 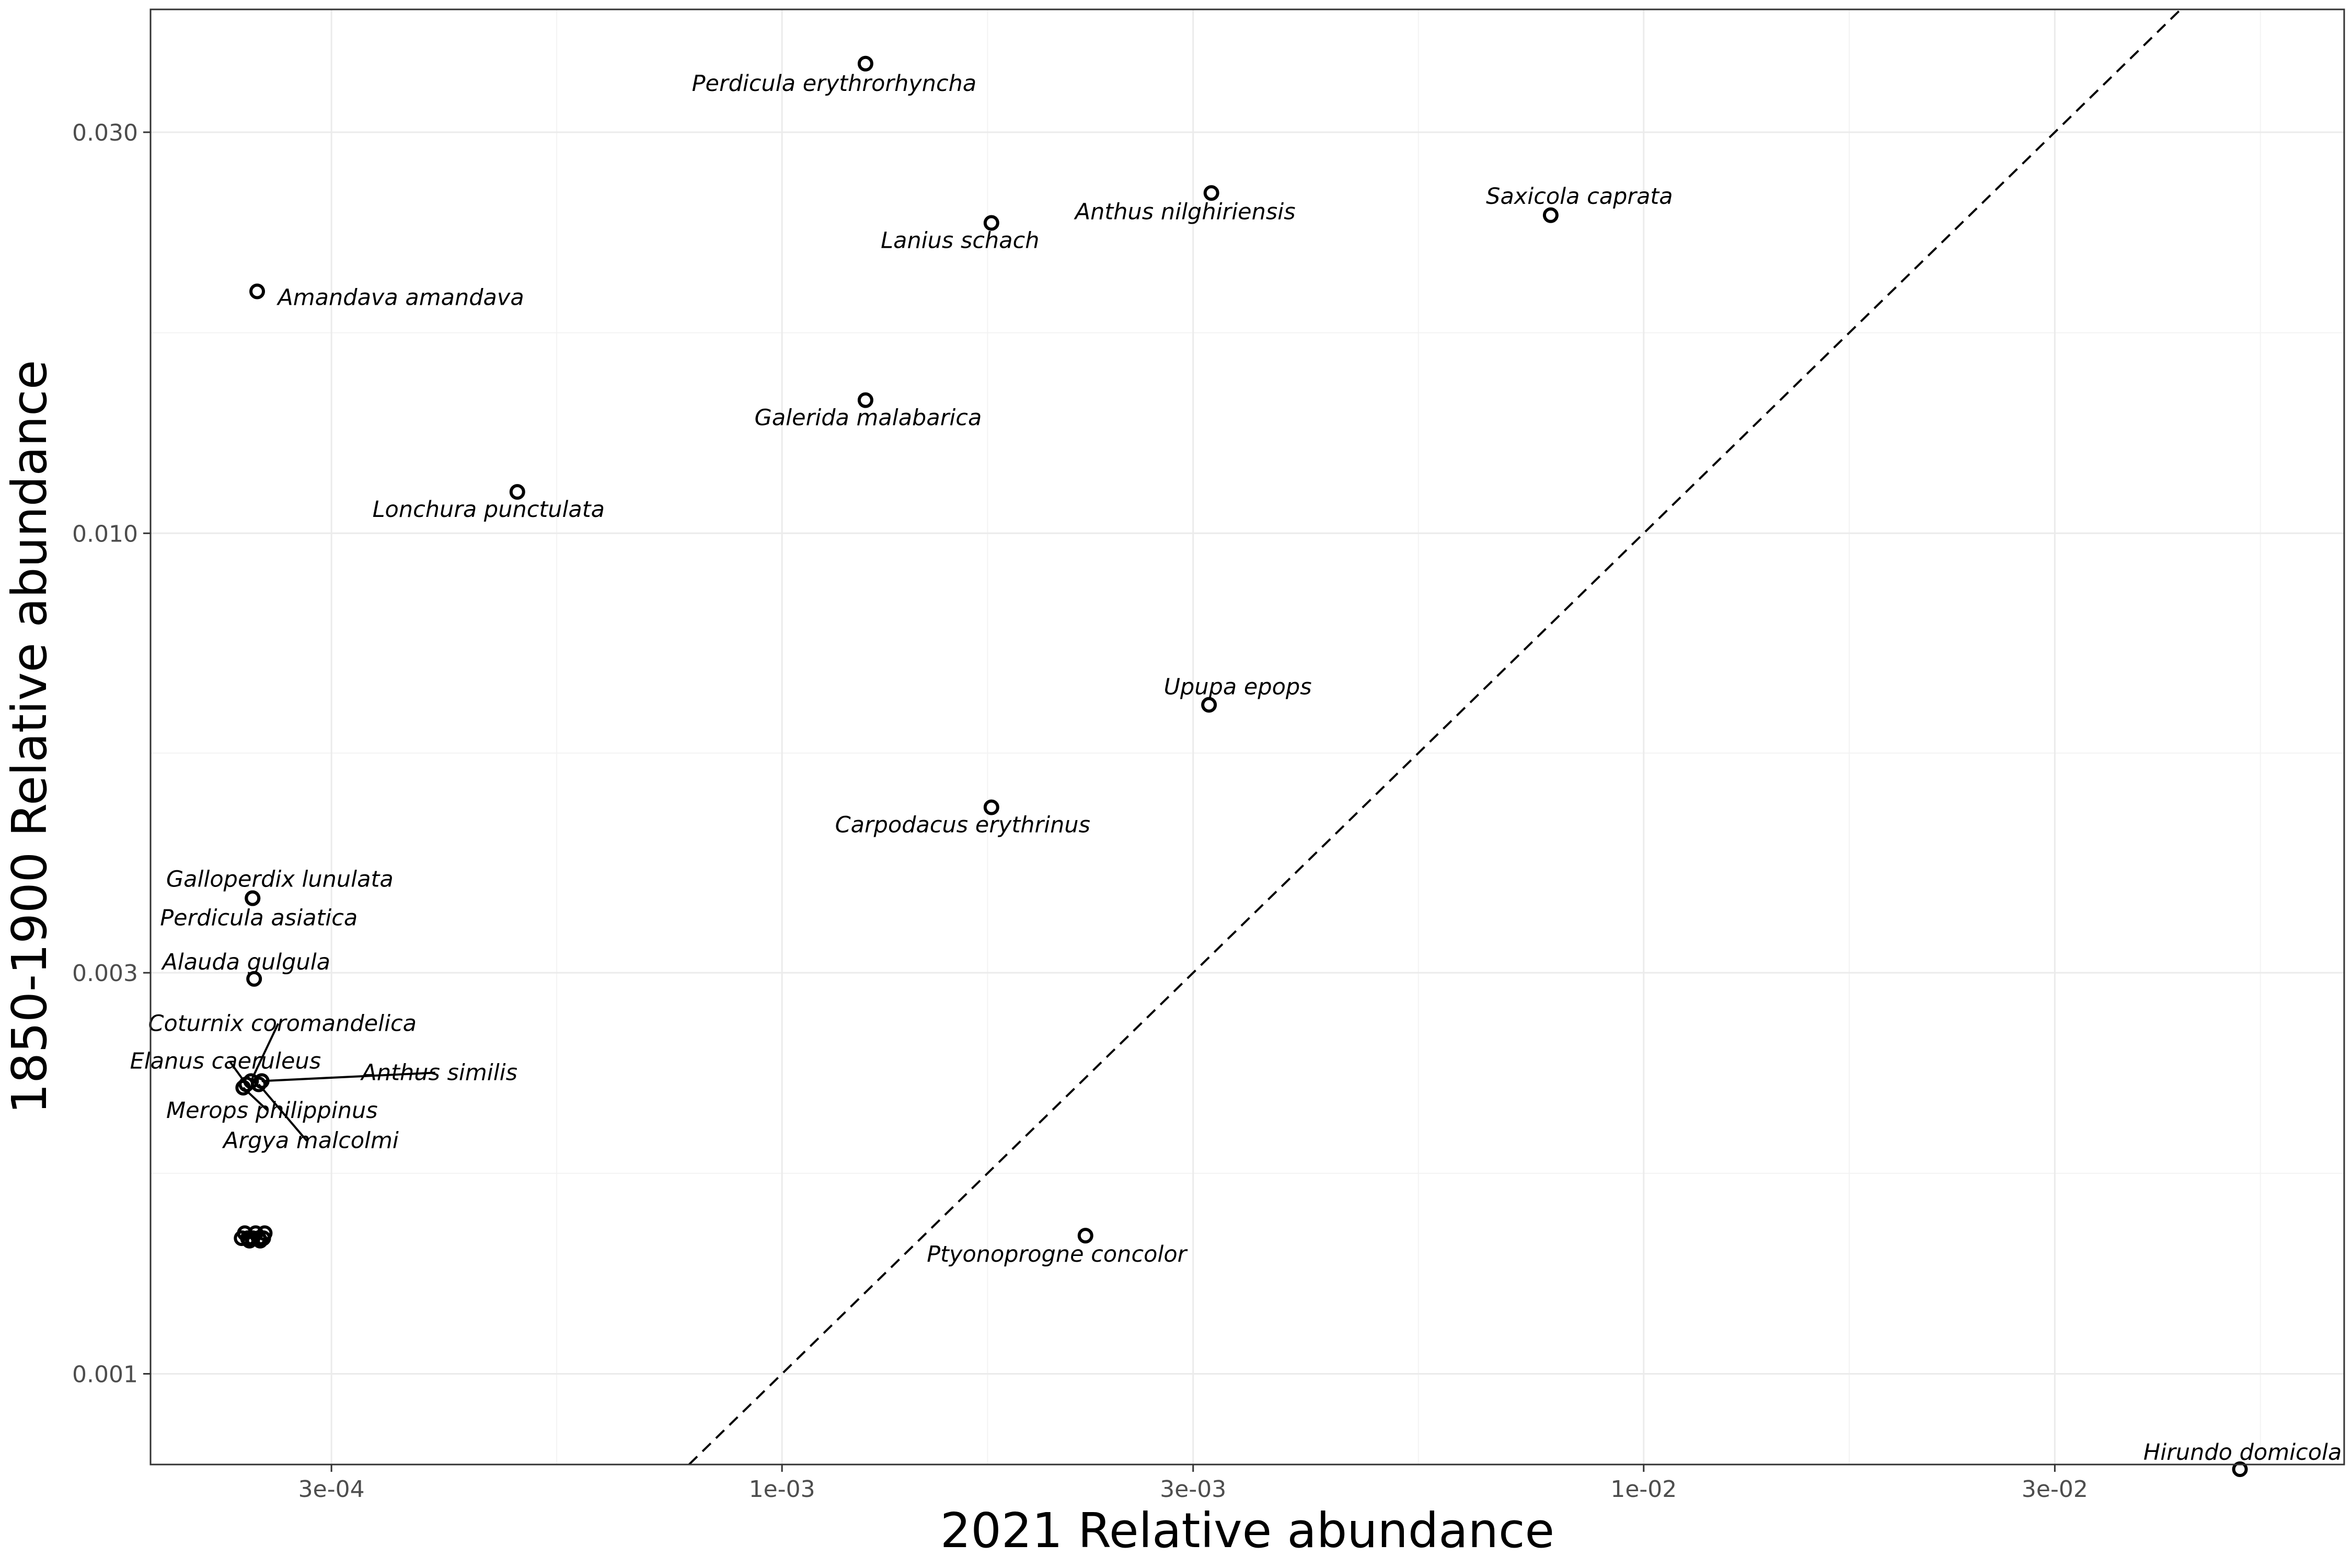 I want to click on point-label: Argya malcolmi, so click(x=310, y=1141).